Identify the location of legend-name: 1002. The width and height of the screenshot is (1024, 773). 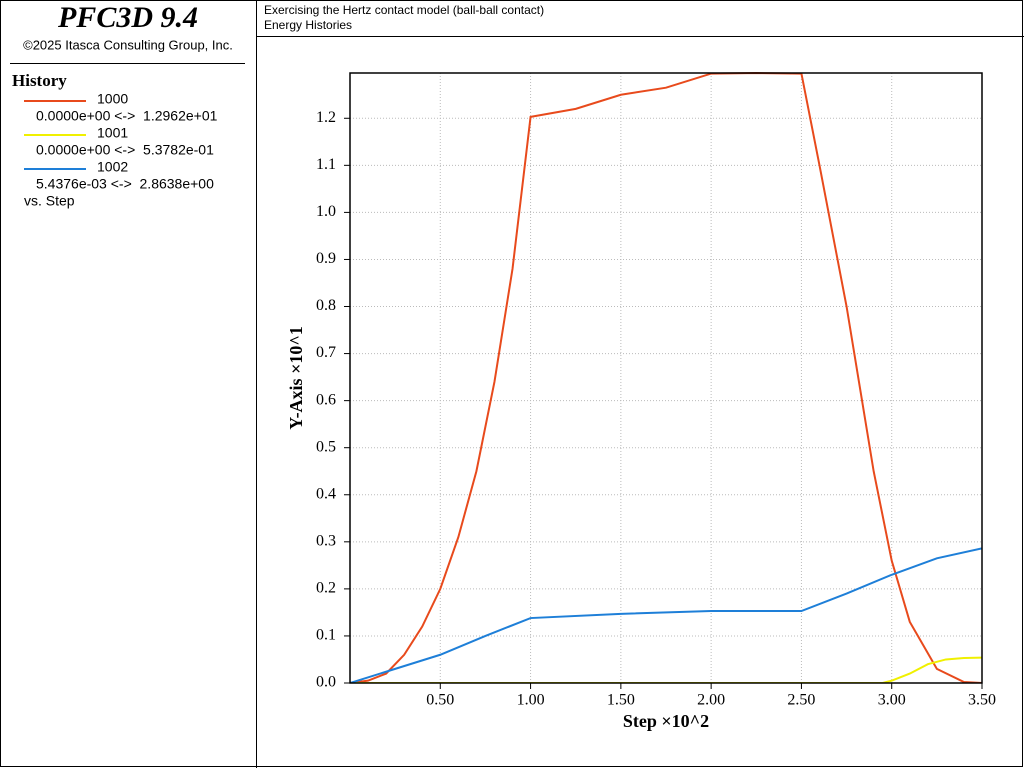
(112, 167).